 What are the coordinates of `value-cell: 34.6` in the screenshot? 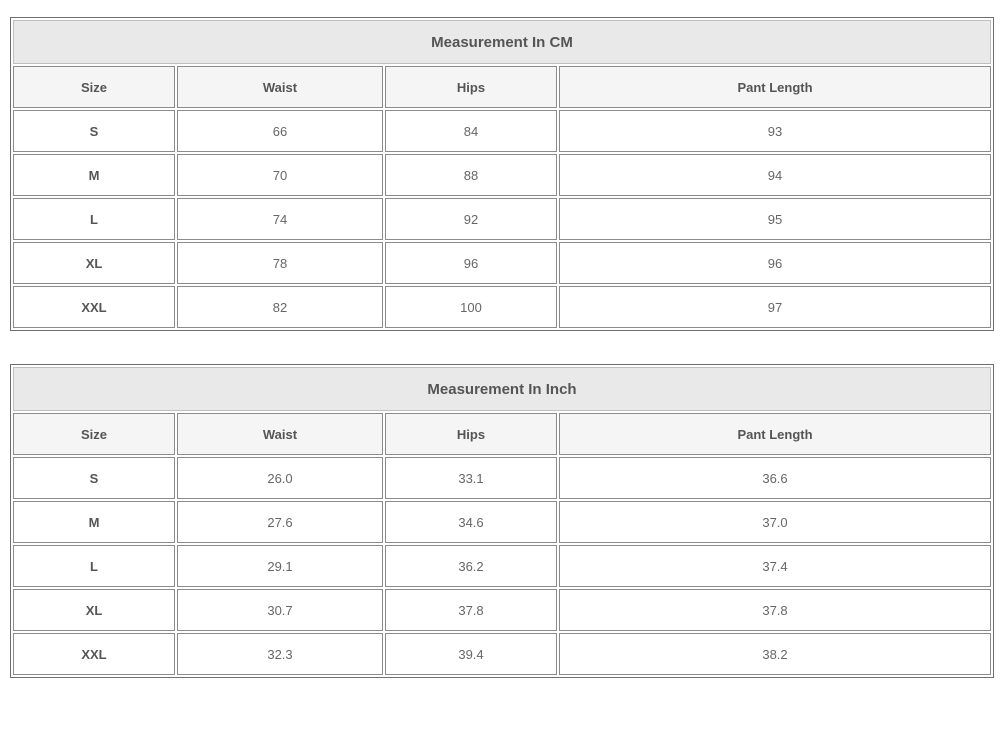 It's located at (471, 522).